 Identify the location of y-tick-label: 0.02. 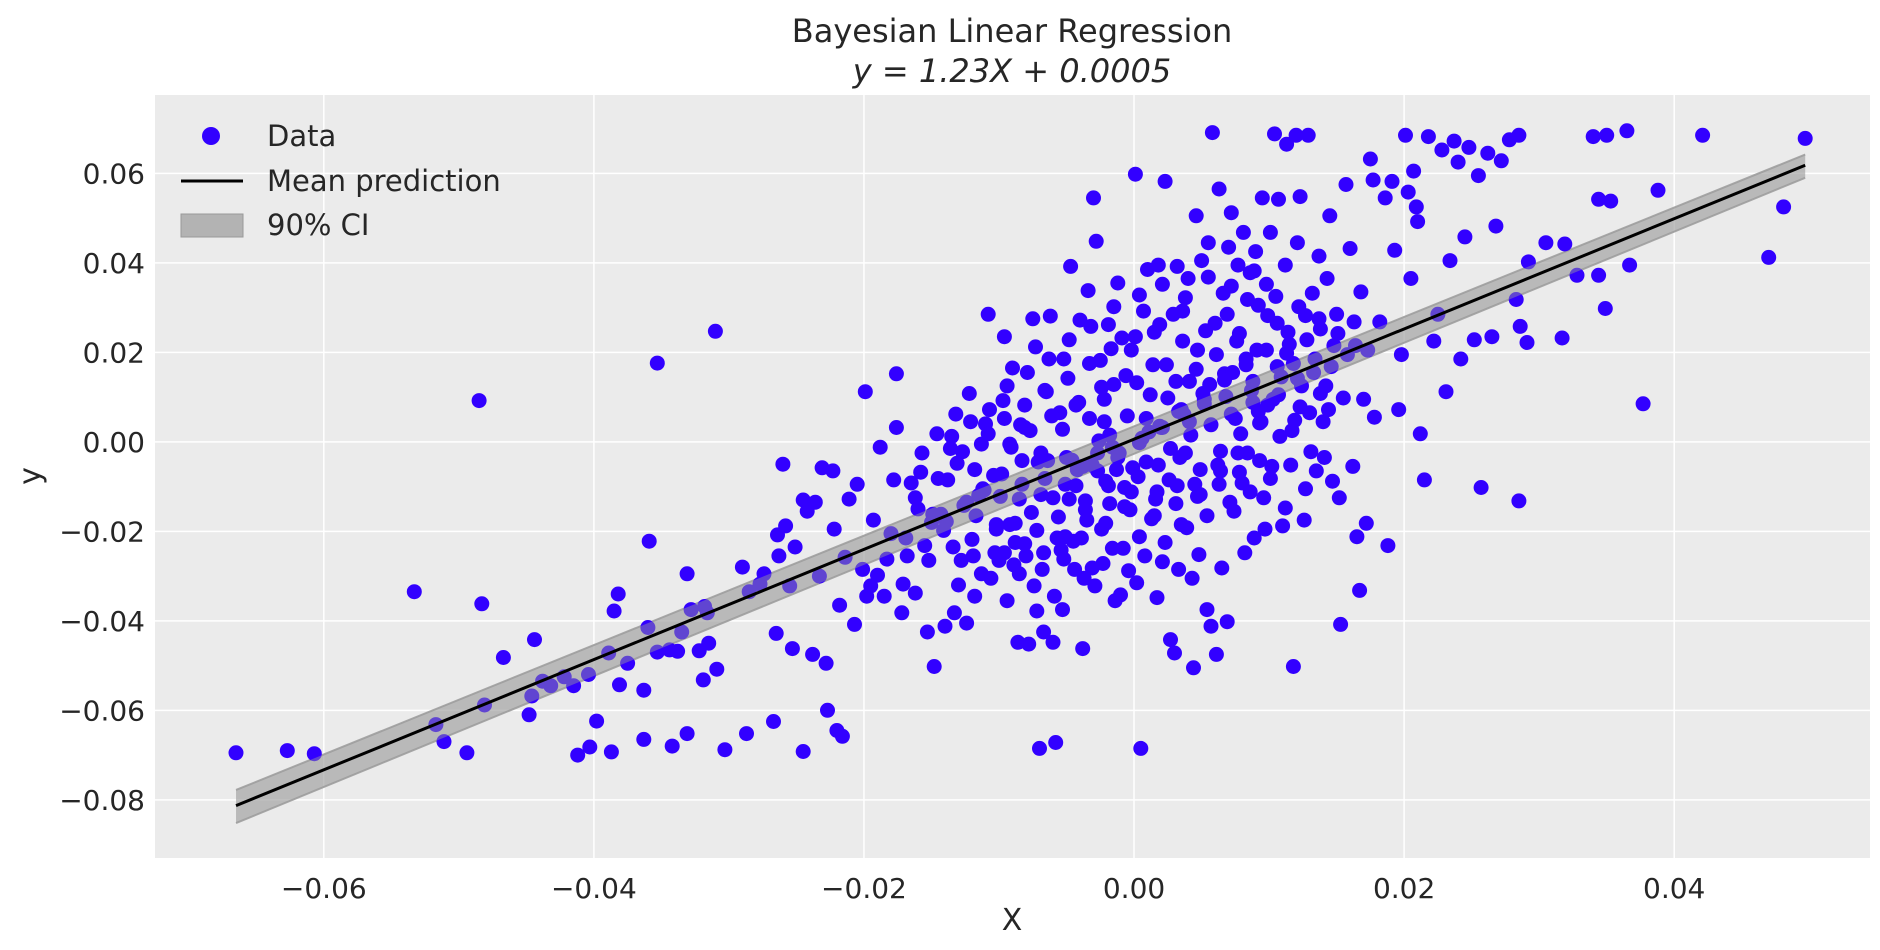
(114, 352).